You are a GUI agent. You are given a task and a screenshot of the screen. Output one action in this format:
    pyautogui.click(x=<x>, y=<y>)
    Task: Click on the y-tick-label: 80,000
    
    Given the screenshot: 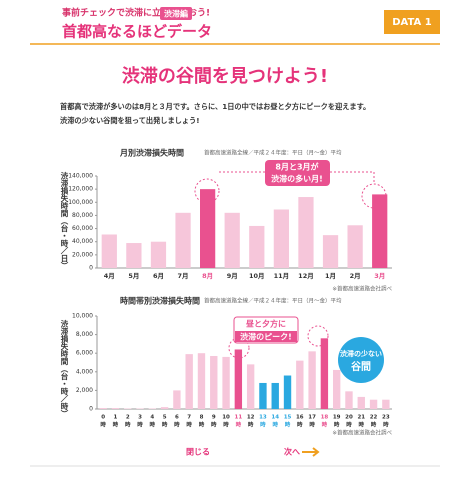 What is the action you would take?
    pyautogui.click(x=82, y=215)
    